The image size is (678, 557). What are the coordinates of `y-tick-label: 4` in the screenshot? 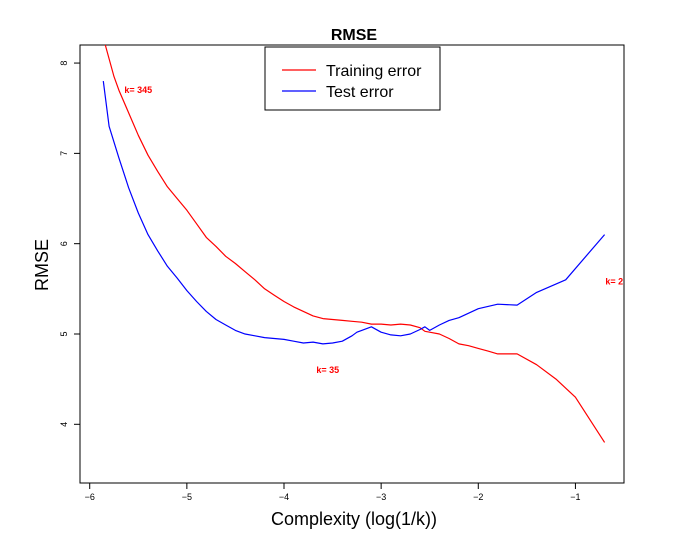 It's located at (64, 424).